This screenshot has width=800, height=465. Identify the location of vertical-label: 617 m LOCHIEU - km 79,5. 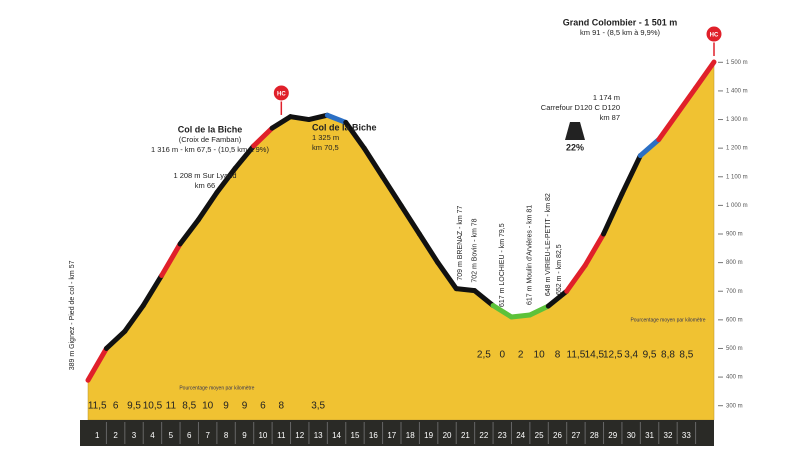
(502, 265).